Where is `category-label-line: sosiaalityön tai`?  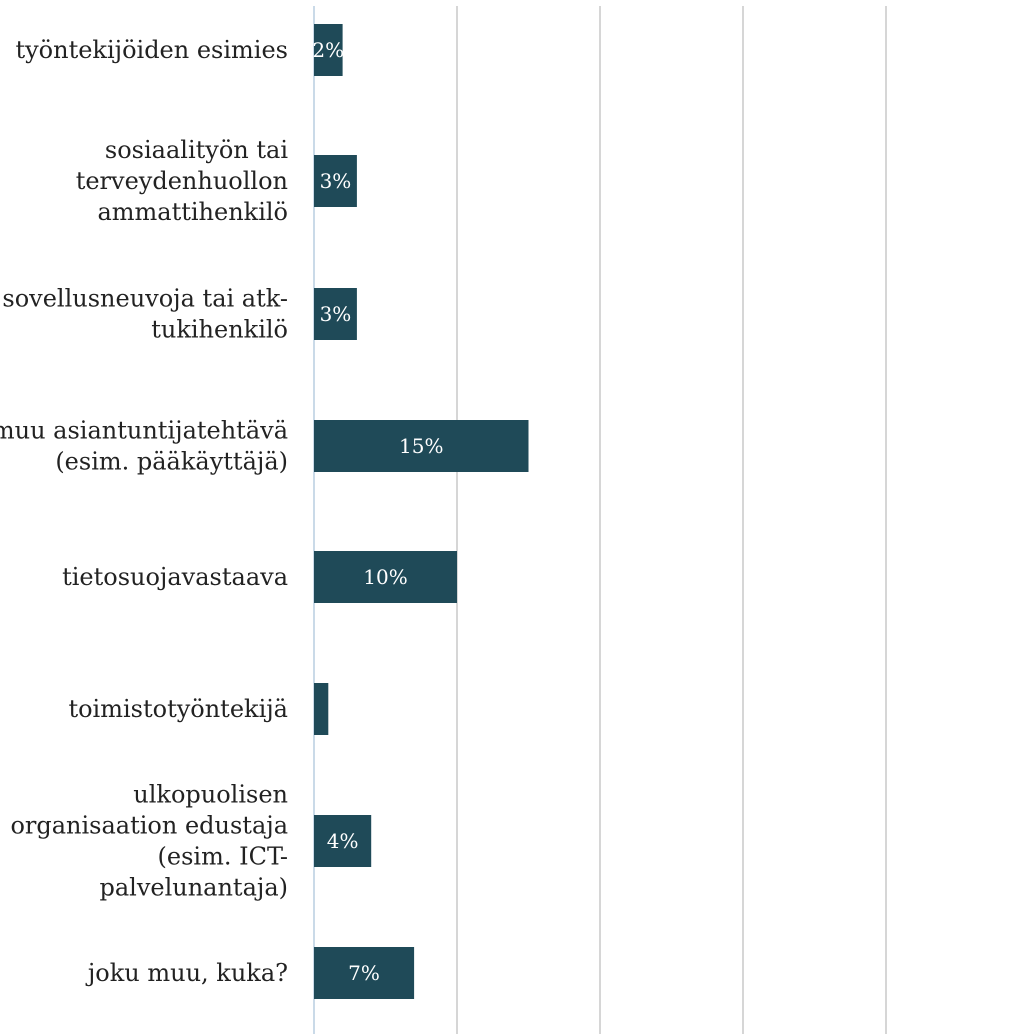
category-label-line: sosiaalityön tai is located at coordinates (196, 150).